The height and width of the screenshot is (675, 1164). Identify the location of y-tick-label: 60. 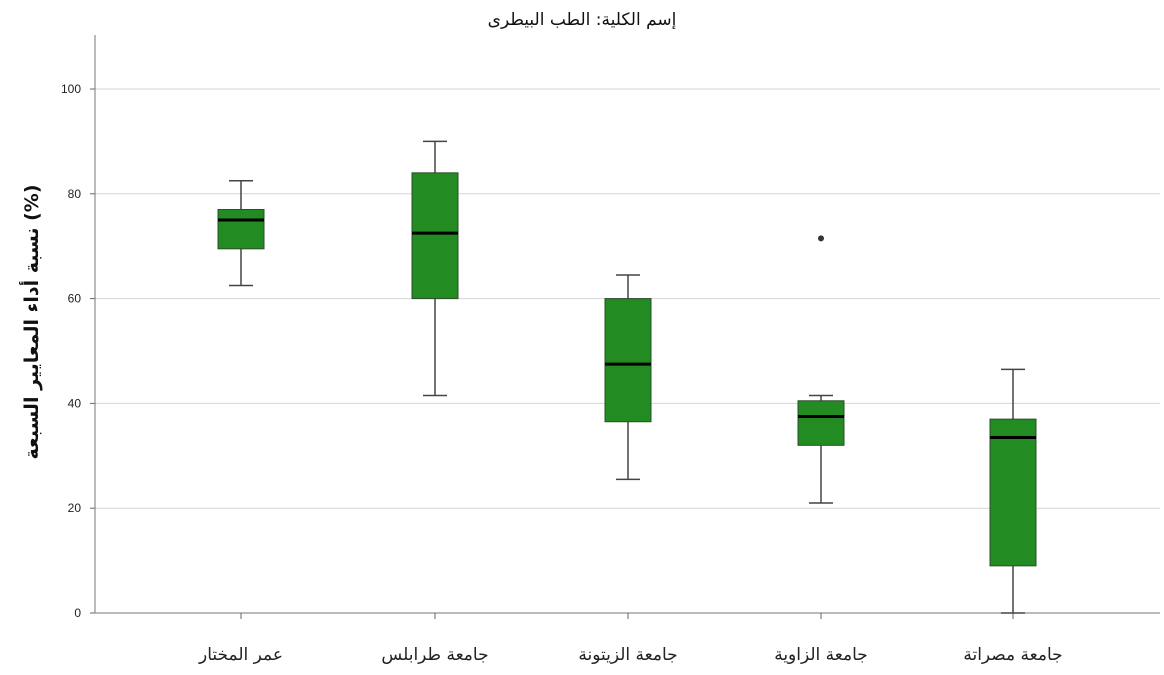
(75, 299).